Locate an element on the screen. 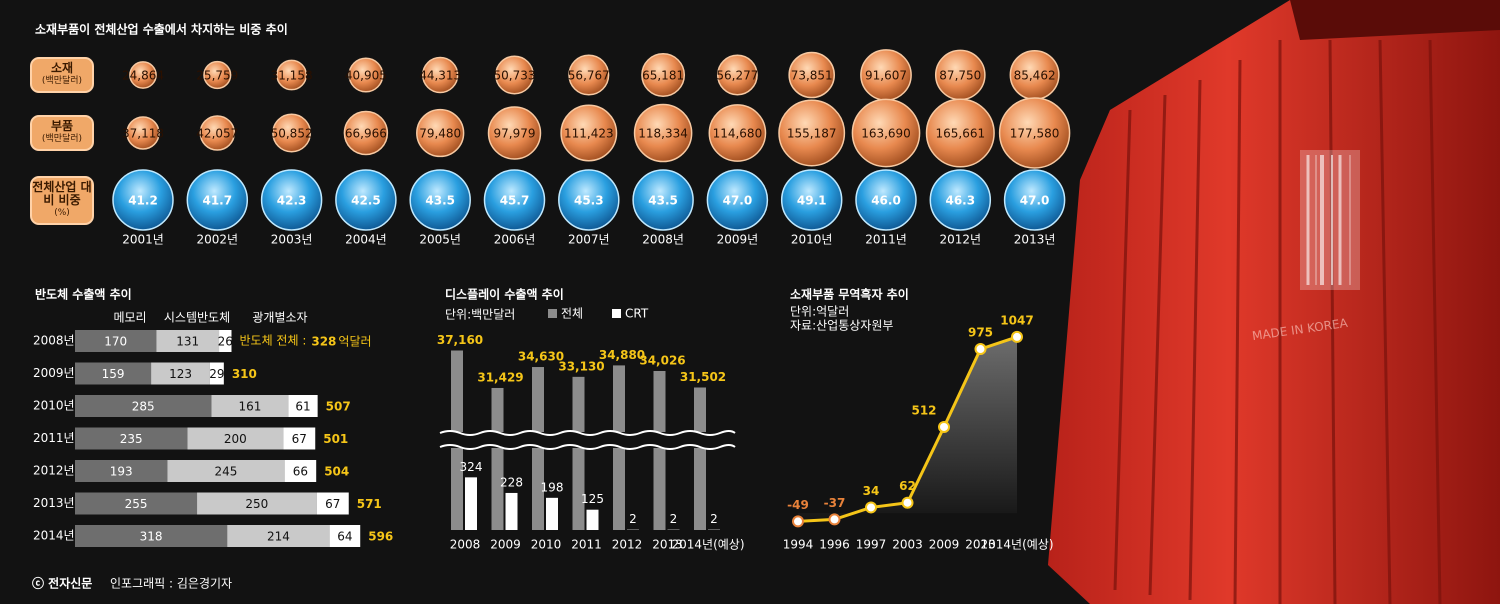  chart-source: 자료:산업통상자원부 is located at coordinates (841, 326).